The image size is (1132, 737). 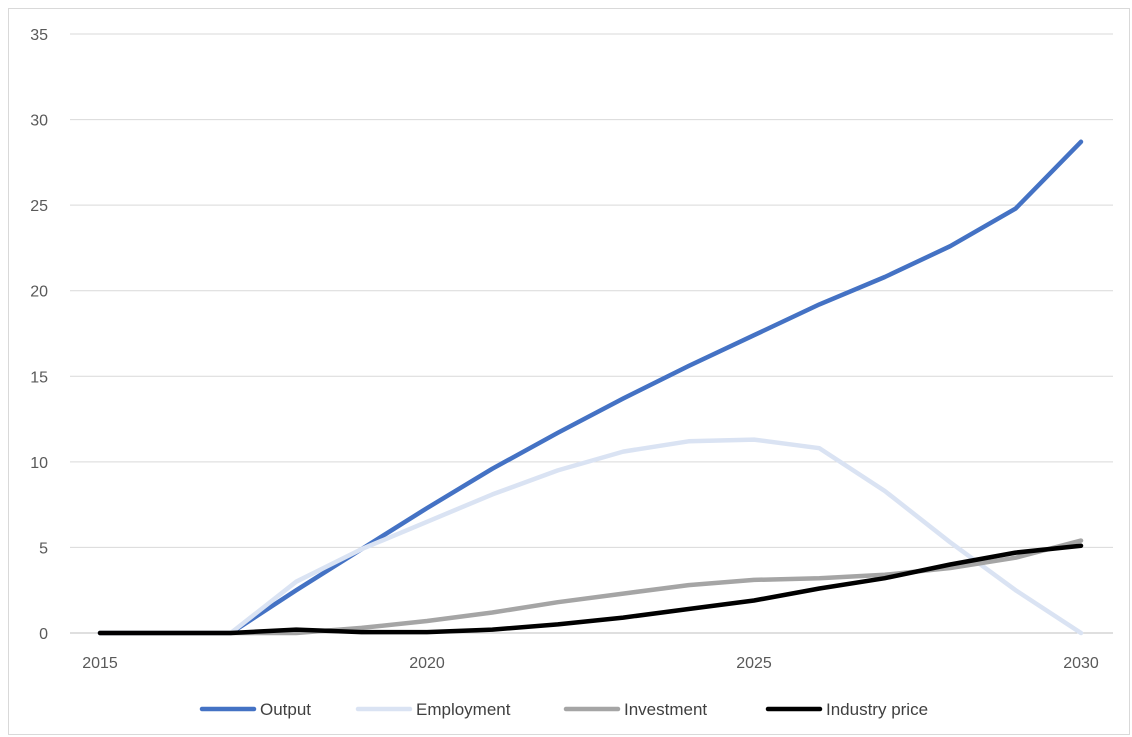 I want to click on y-axis: 0 5 10 15 20 25 30 35, so click(x=39, y=335).